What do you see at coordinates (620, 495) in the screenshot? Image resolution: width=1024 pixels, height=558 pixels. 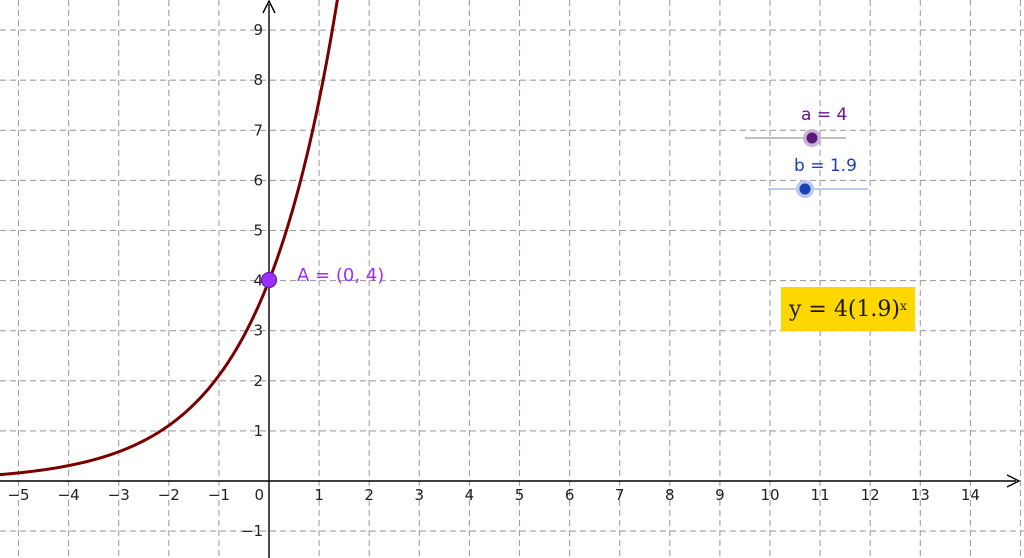 I see `x-tick-label: 7` at bounding box center [620, 495].